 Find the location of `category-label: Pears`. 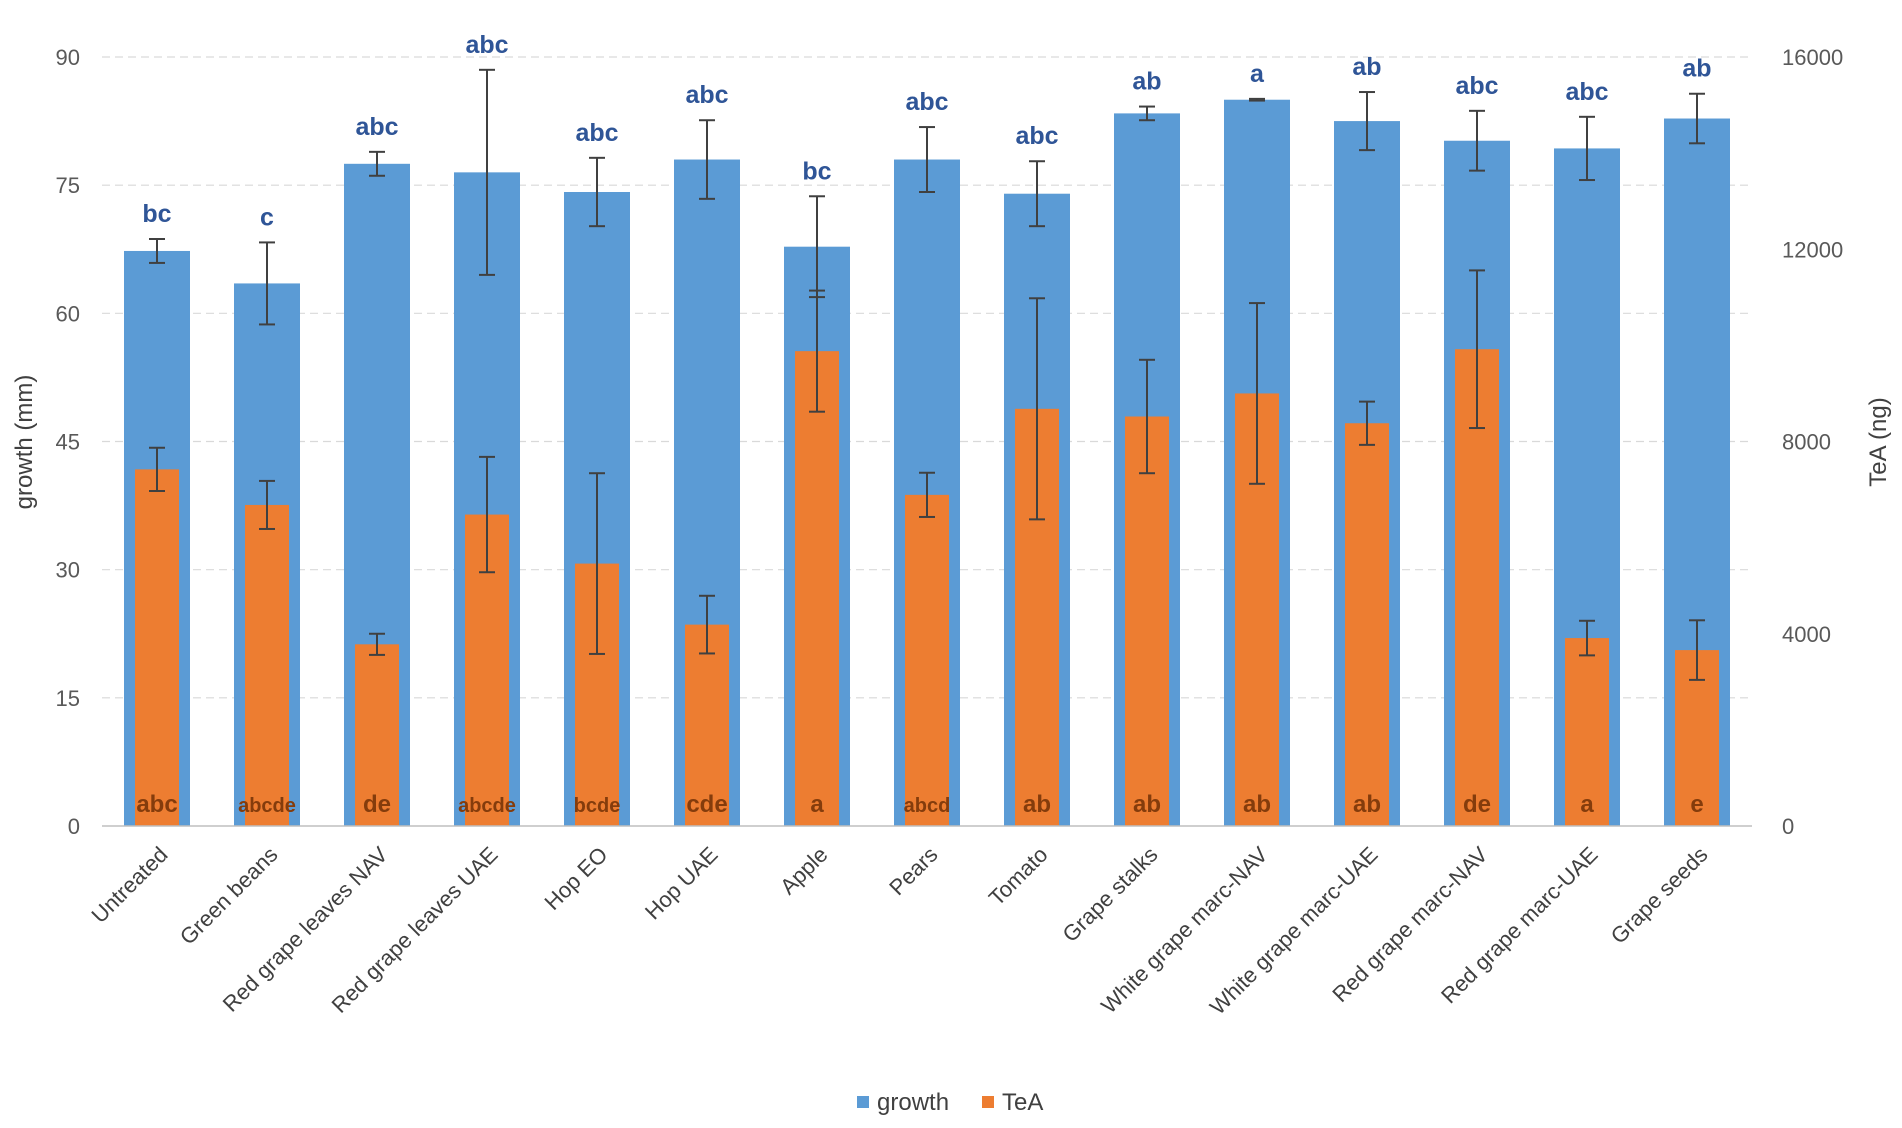

category-label: Pears is located at coordinates (913, 871).